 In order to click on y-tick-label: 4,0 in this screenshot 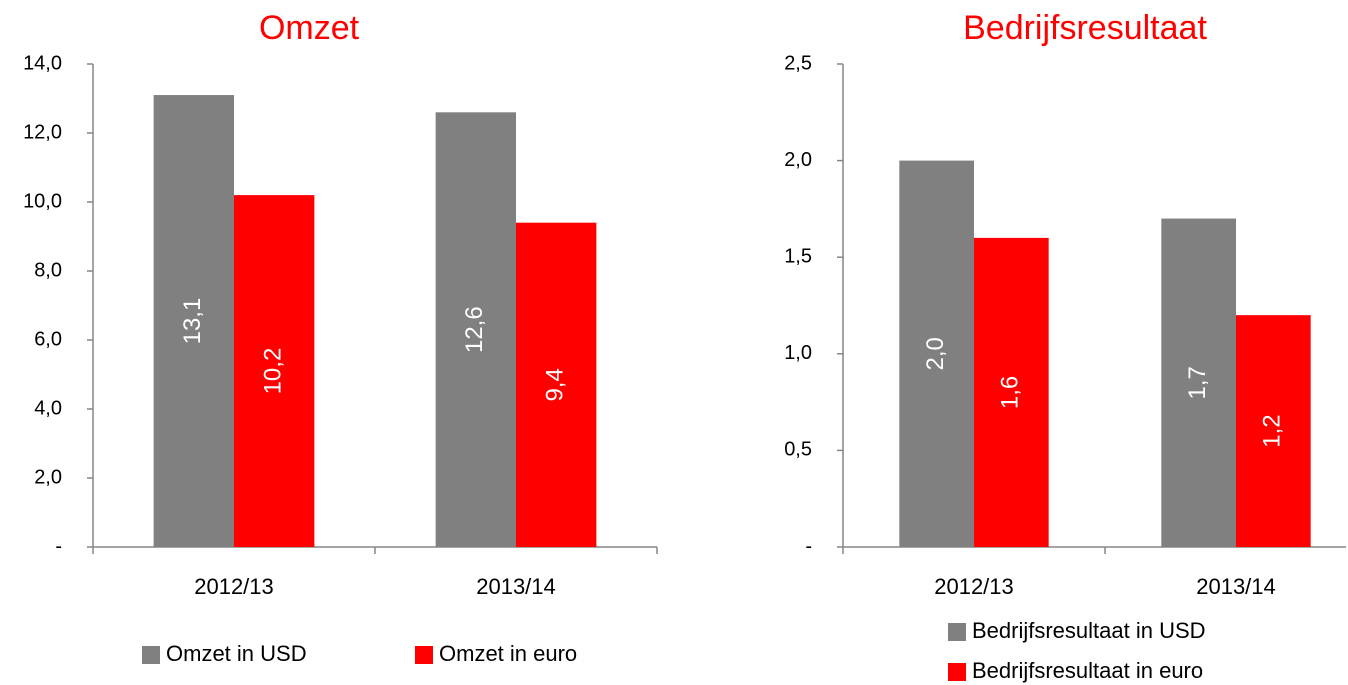, I will do `click(48, 408)`.